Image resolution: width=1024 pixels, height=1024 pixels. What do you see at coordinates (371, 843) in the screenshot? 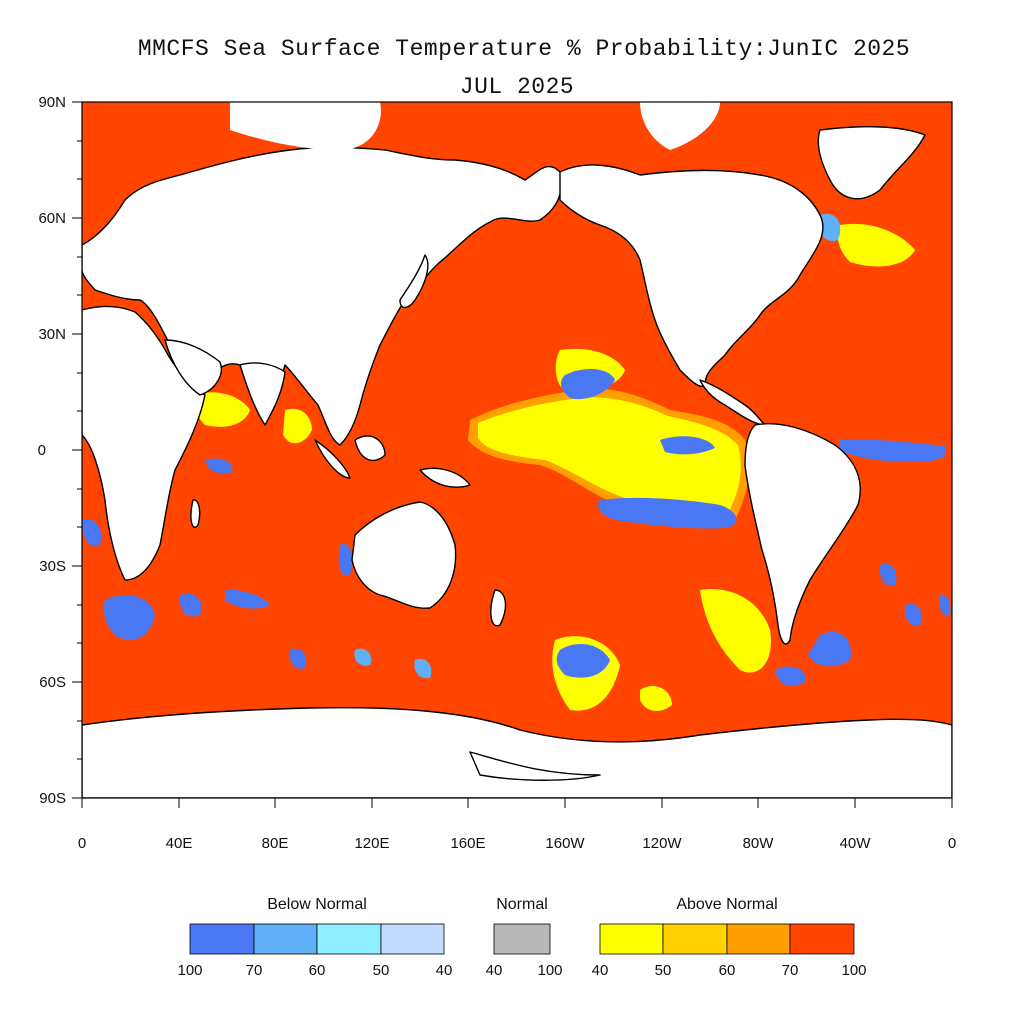
I see `x-tick-label: 120E` at bounding box center [371, 843].